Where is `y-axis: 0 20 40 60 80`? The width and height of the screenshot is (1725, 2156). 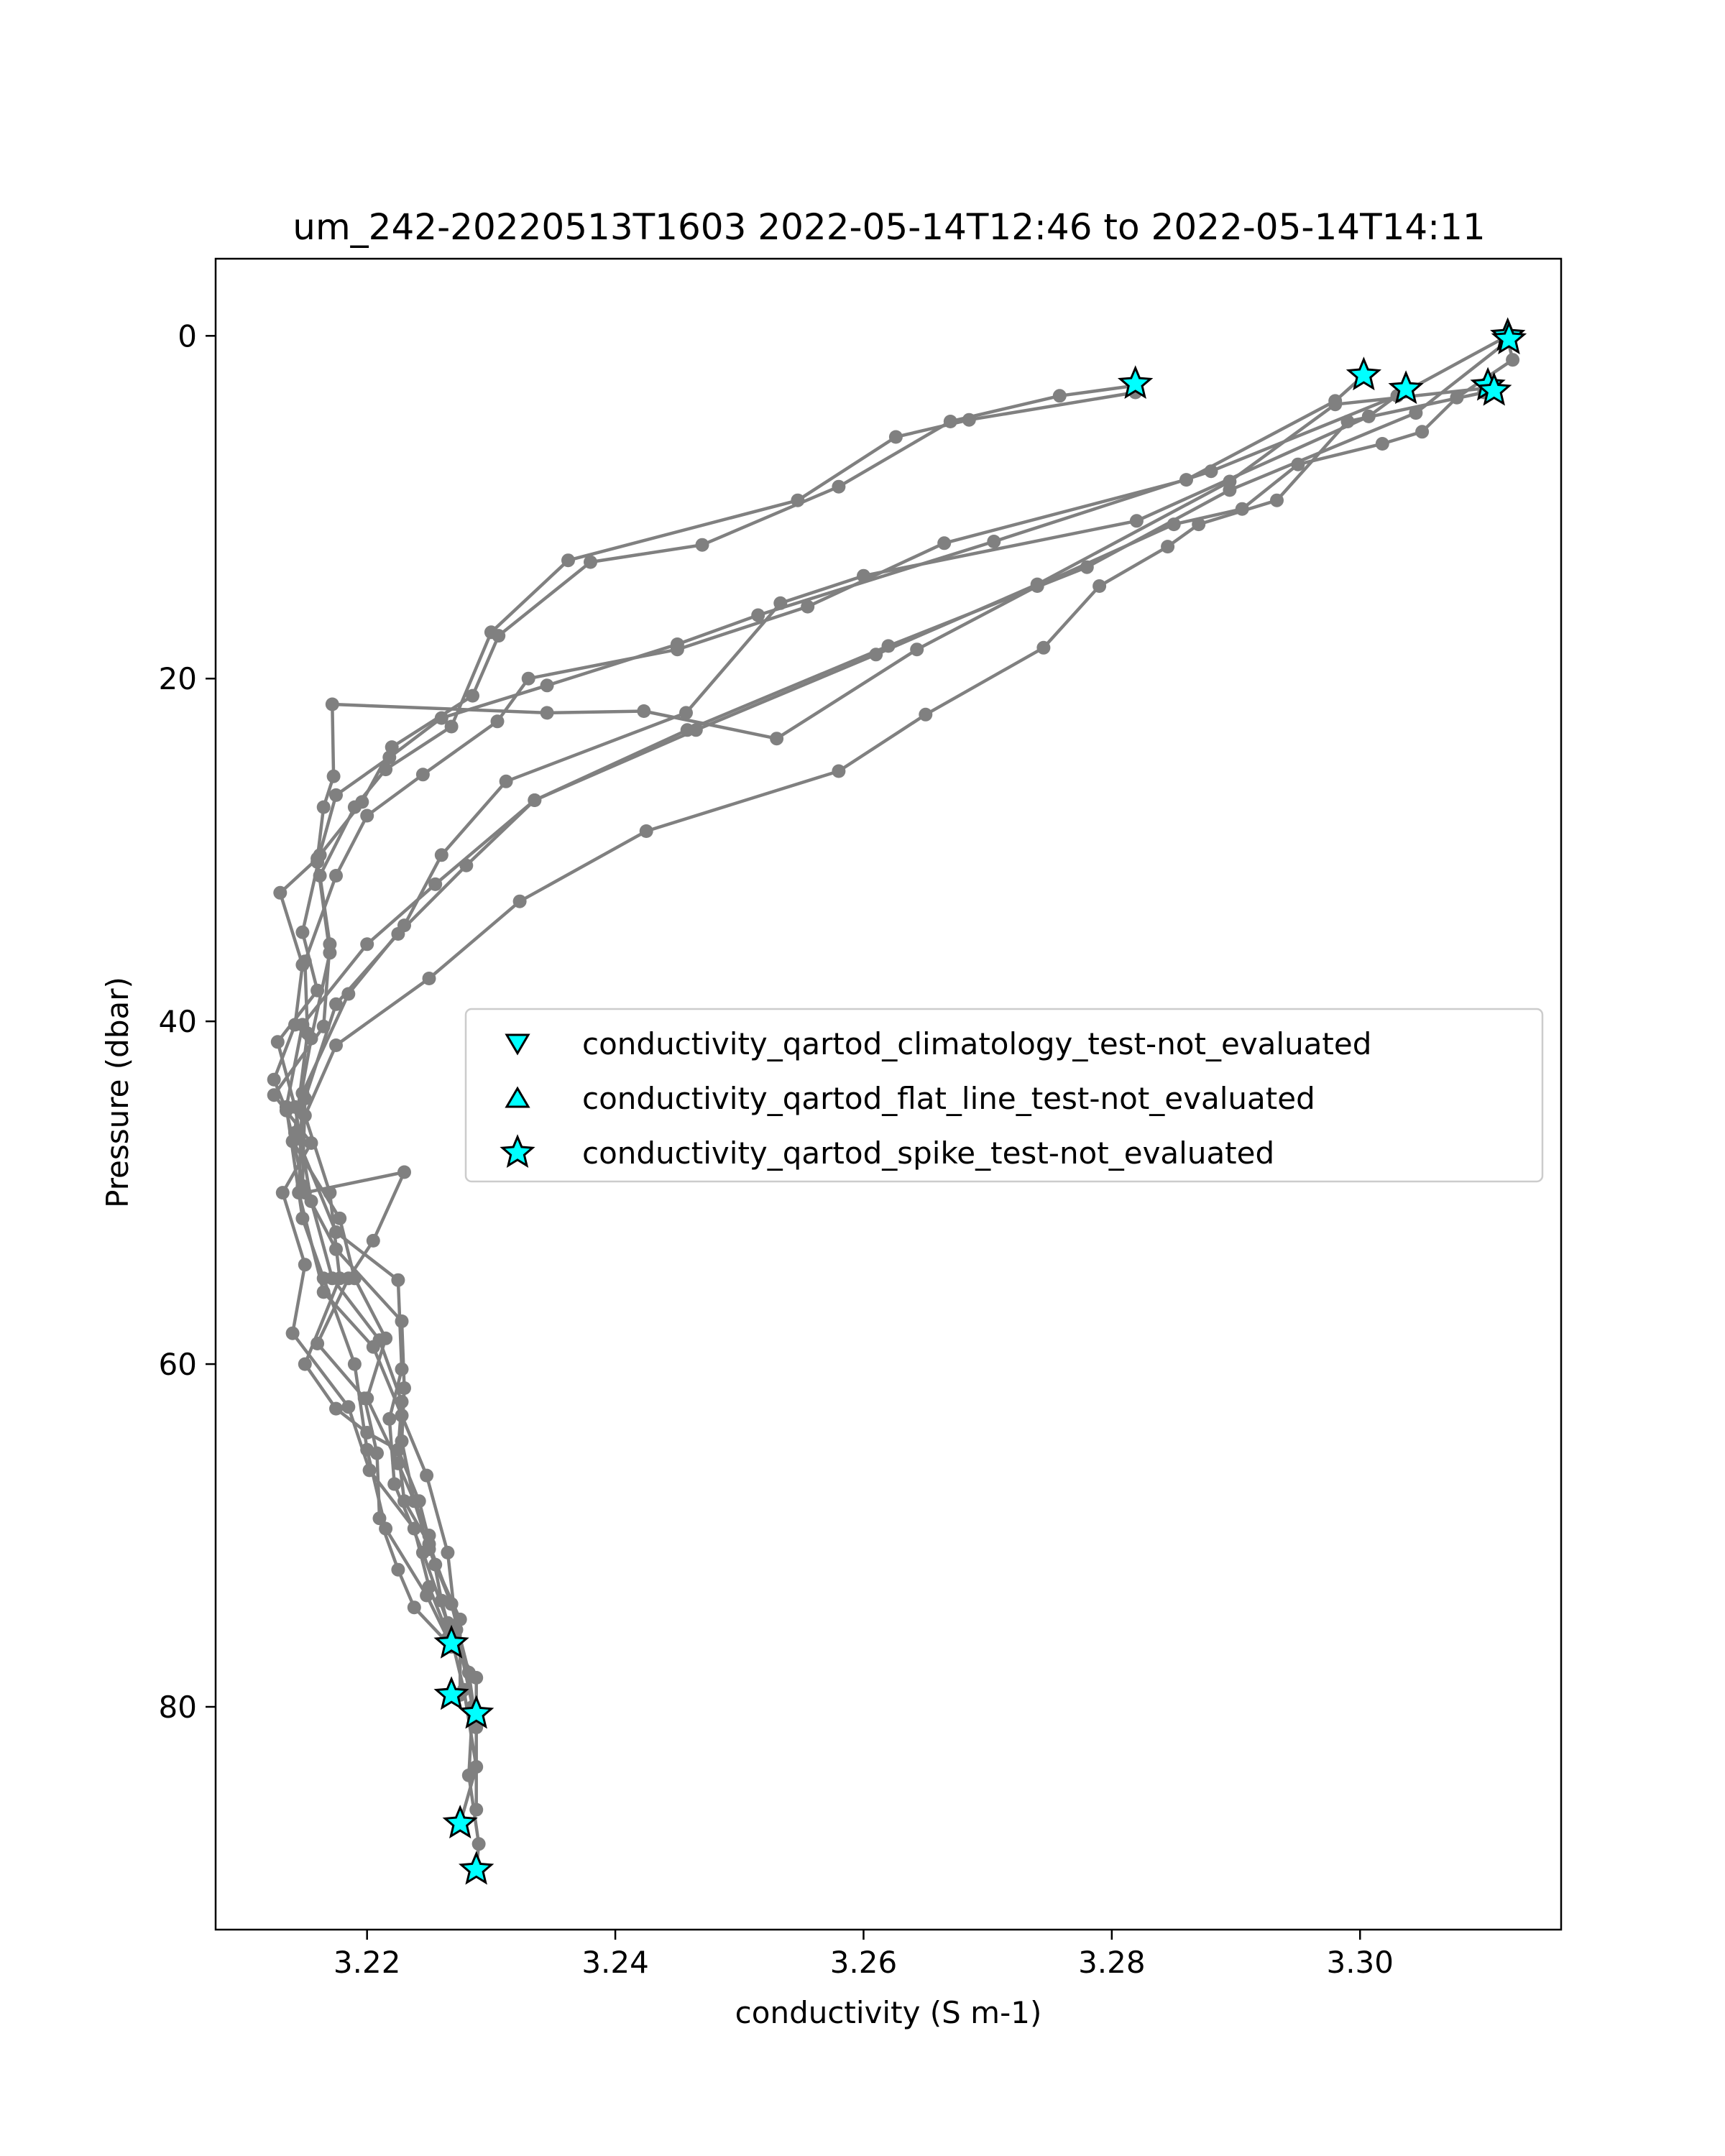 y-axis: 0 20 40 60 80 is located at coordinates (187, 1021).